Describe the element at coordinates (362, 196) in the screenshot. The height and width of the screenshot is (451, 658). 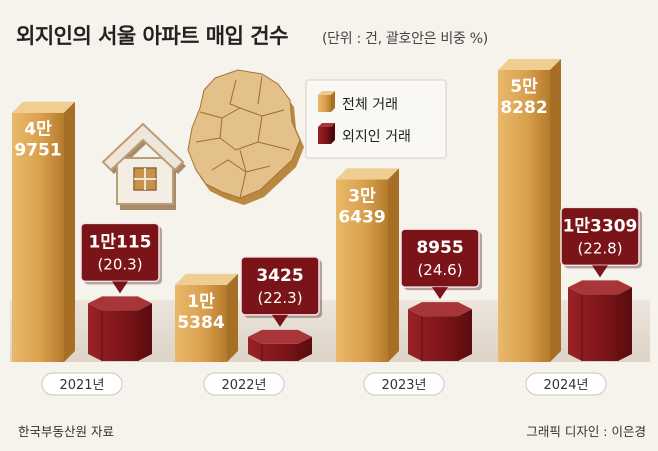
I see `total-label-line1: 3만` at that location.